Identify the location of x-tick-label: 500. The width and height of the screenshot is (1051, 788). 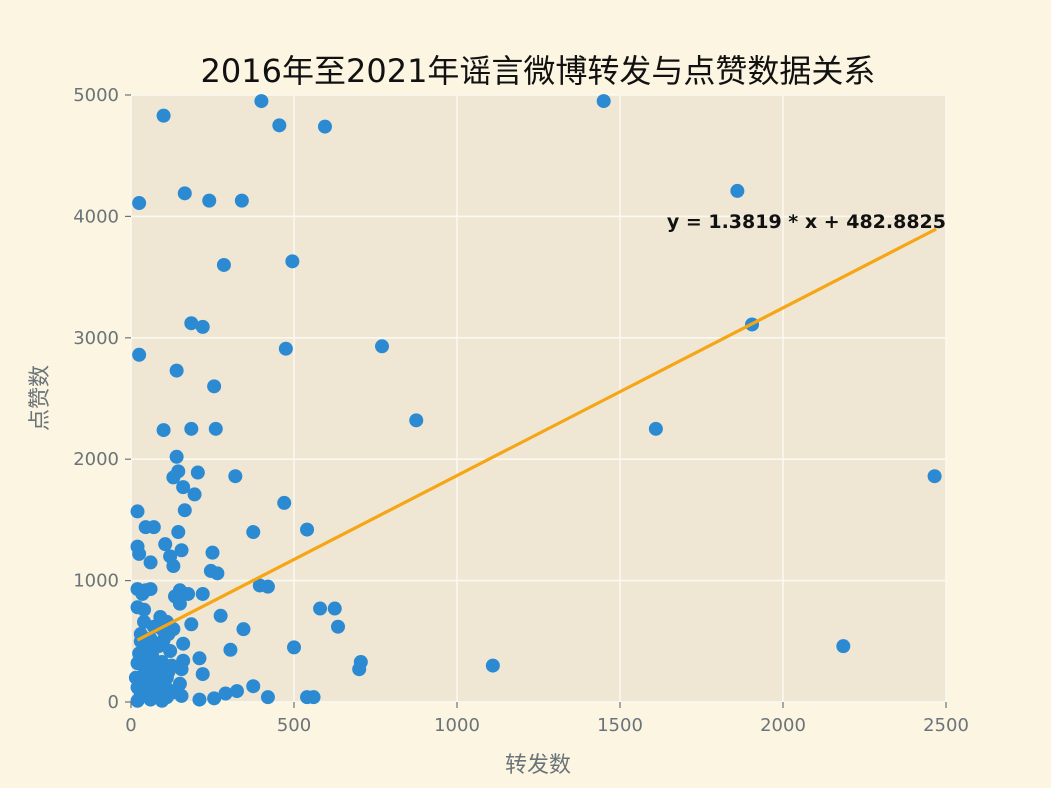
(294, 725).